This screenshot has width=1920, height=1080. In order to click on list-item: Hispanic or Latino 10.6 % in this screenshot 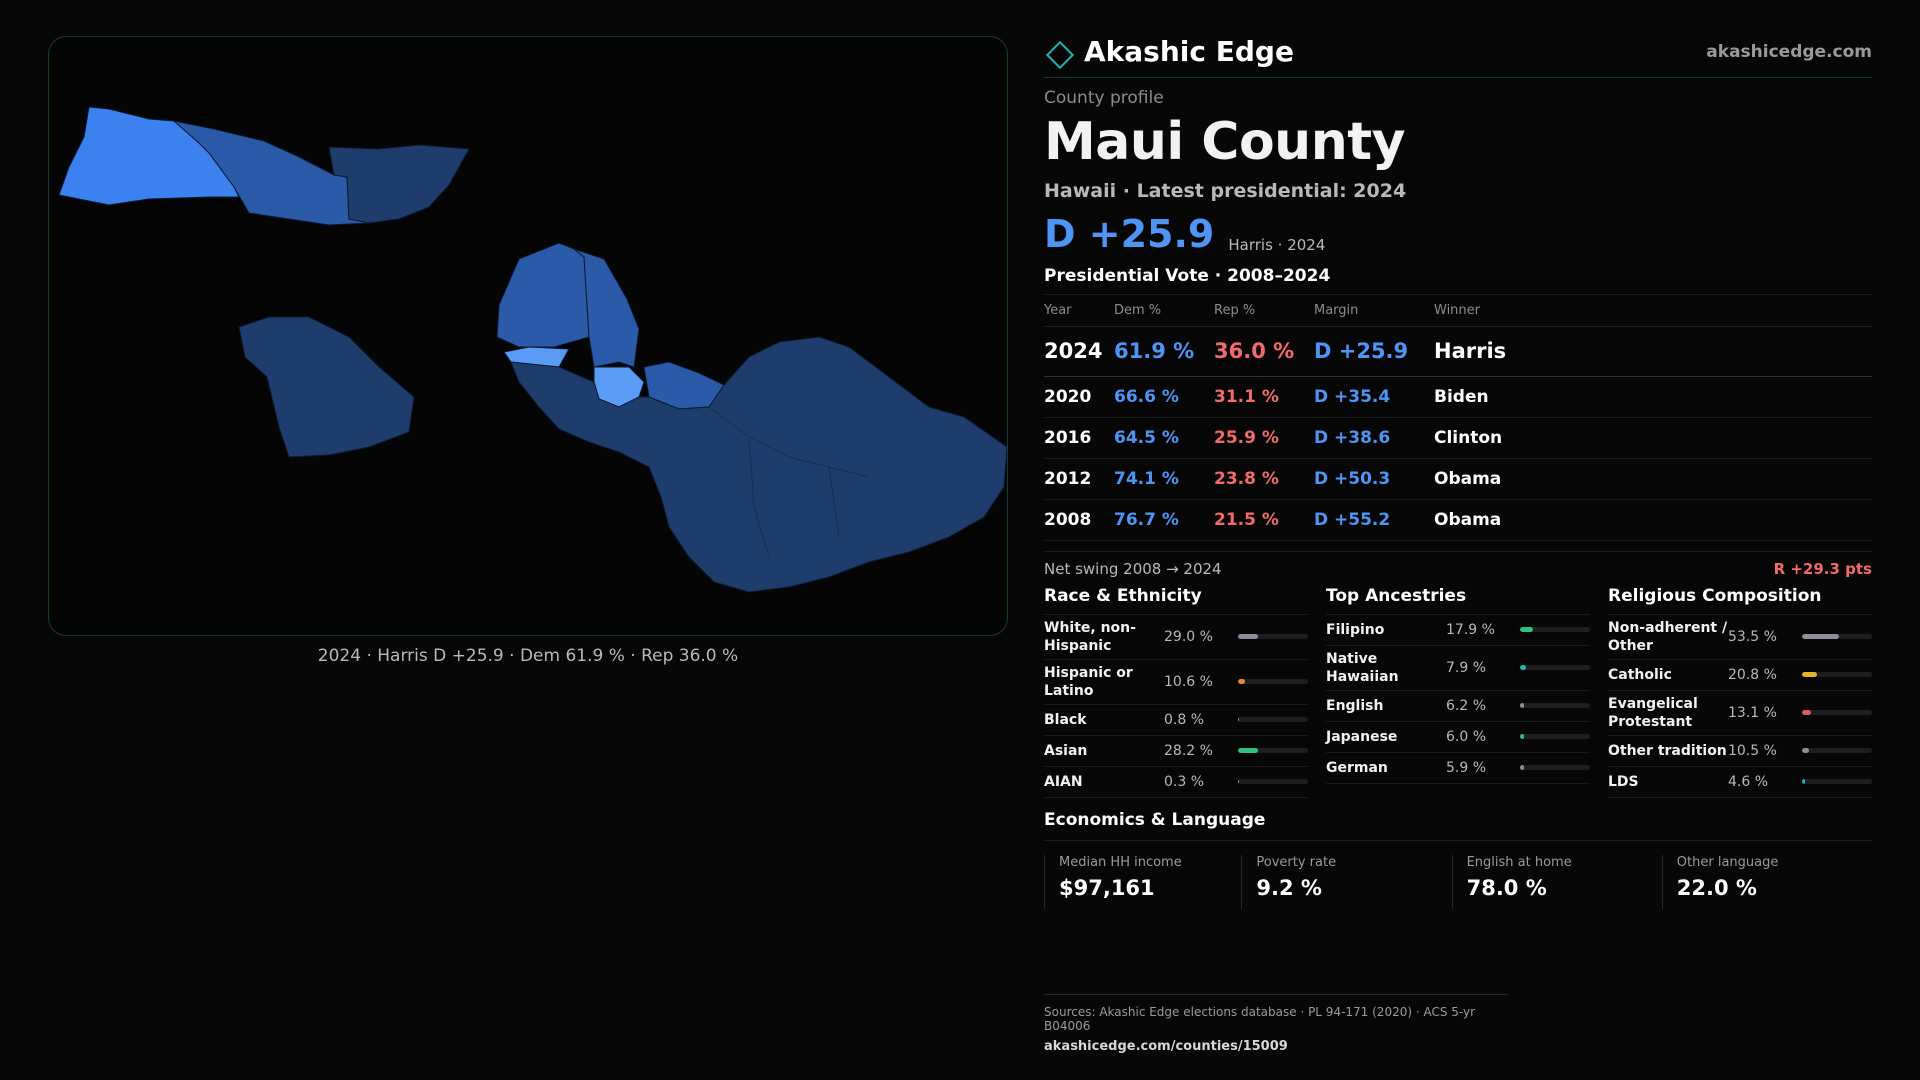, I will do `click(1176, 682)`.